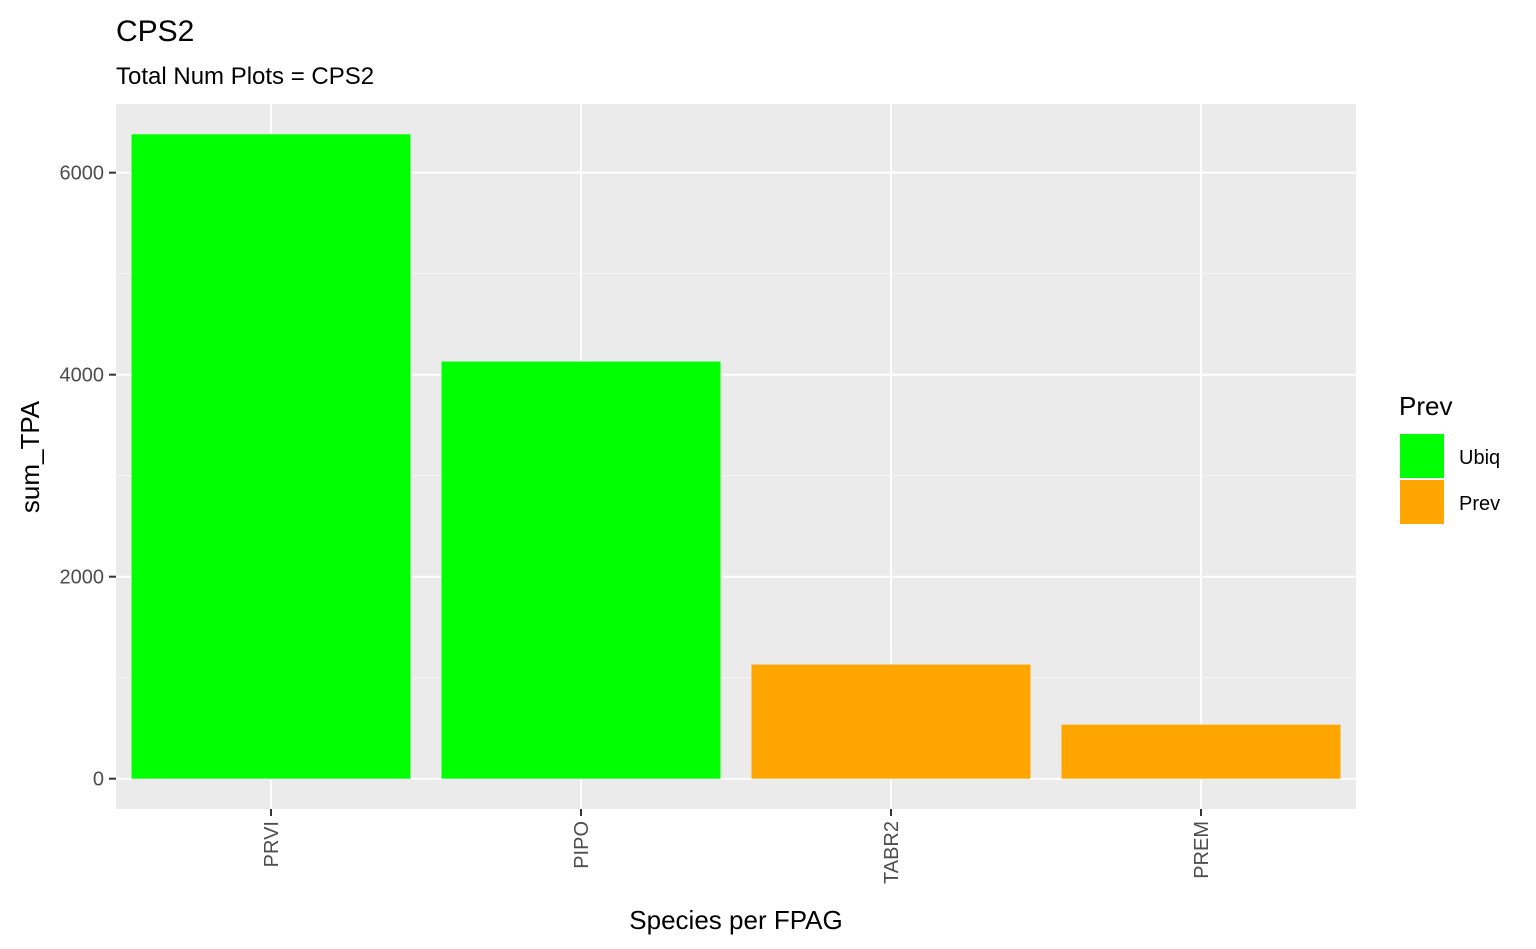 The height and width of the screenshot is (949, 1536). I want to click on bar-pipo, so click(581, 570).